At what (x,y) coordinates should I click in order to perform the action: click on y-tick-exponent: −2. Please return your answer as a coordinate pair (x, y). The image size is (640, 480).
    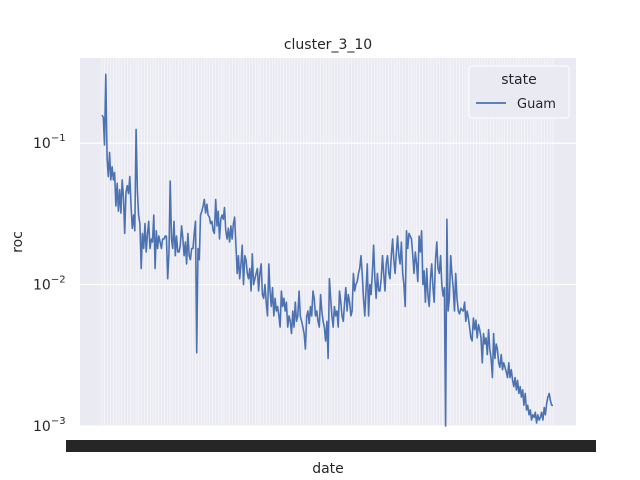
    Looking at the image, I should click on (58, 280).